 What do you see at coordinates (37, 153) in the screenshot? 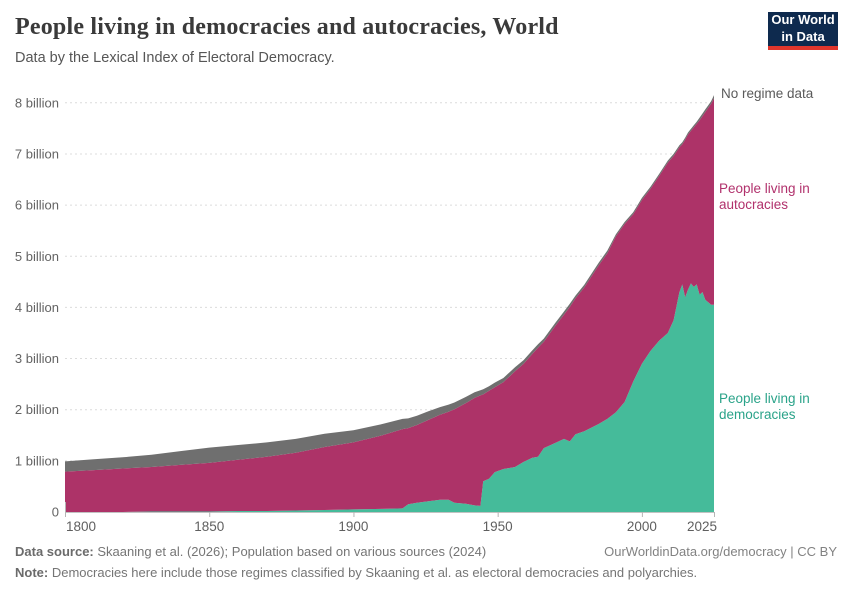
I see `y-axis-label: 7 billion` at bounding box center [37, 153].